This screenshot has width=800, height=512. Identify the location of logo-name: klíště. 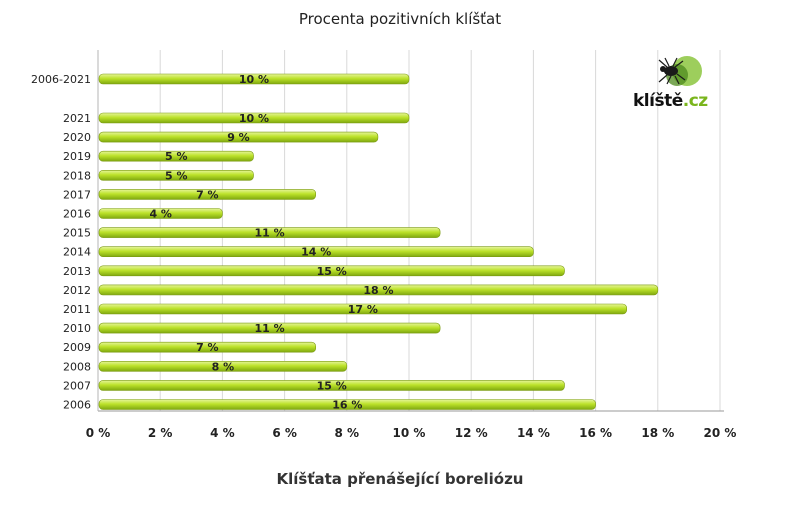
(658, 101).